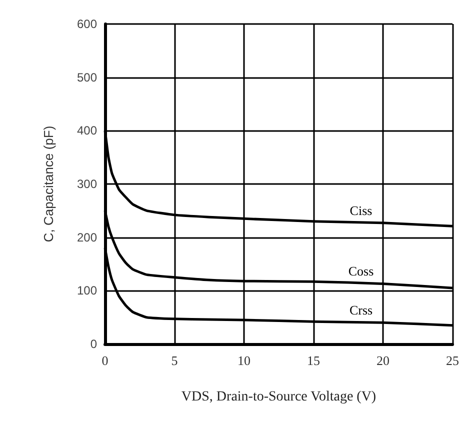 The image size is (462, 429). Describe the element at coordinates (361, 210) in the screenshot. I see `series-label: Ciss` at that location.